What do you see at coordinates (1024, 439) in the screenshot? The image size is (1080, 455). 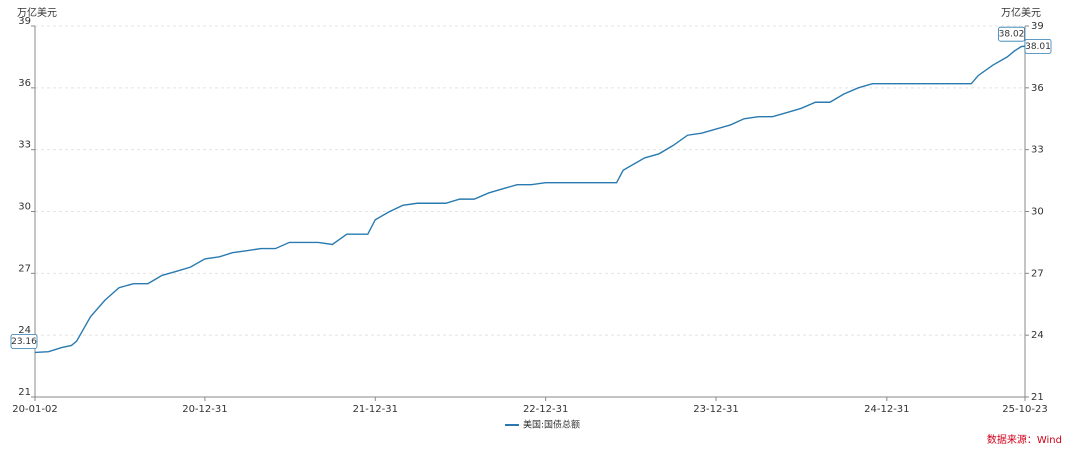 I see `source: 数据来源：Wind` at bounding box center [1024, 439].